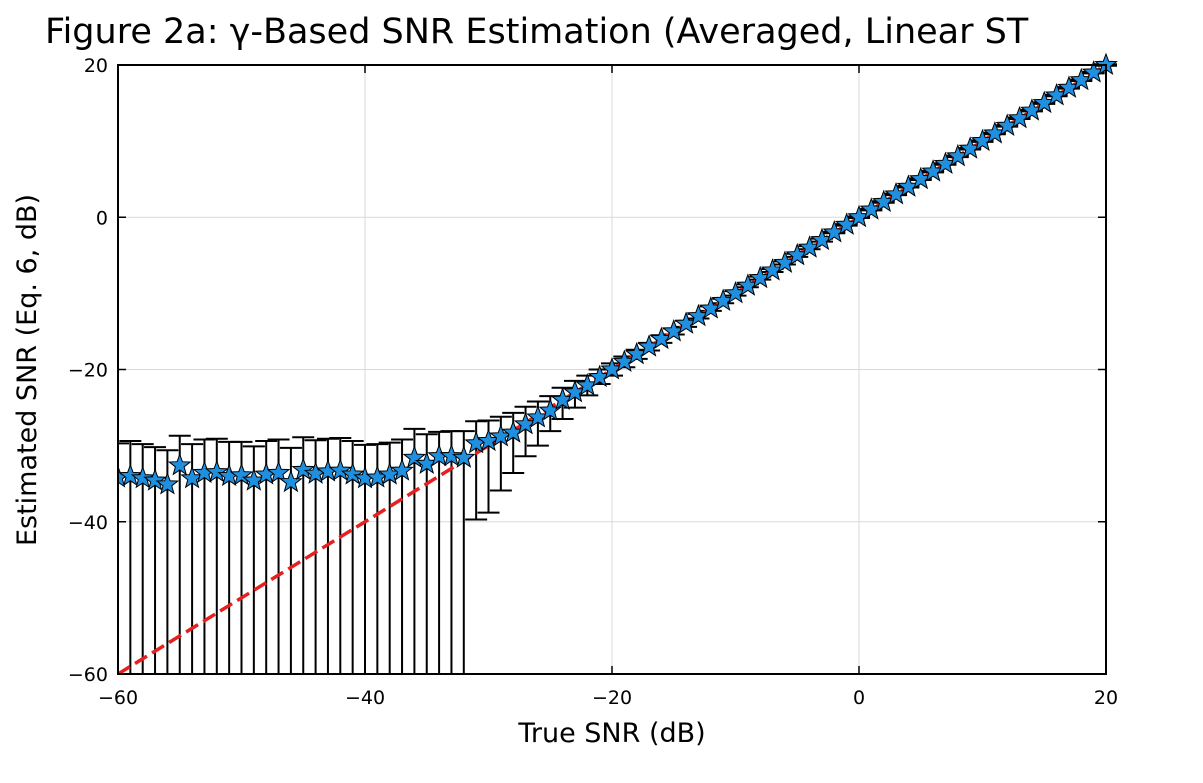 This screenshot has height=783, width=1203. Describe the element at coordinates (859, 698) in the screenshot. I see `x-tick-label: 0` at that location.